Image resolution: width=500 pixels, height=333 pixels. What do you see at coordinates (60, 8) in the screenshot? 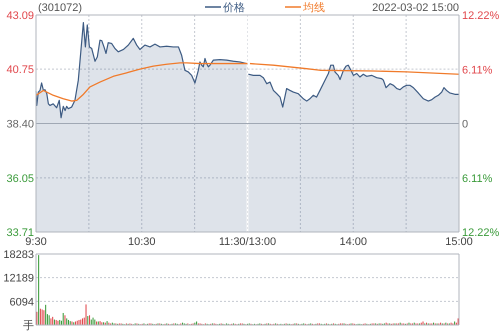
I see `chart-title: (301072)` at bounding box center [60, 8].